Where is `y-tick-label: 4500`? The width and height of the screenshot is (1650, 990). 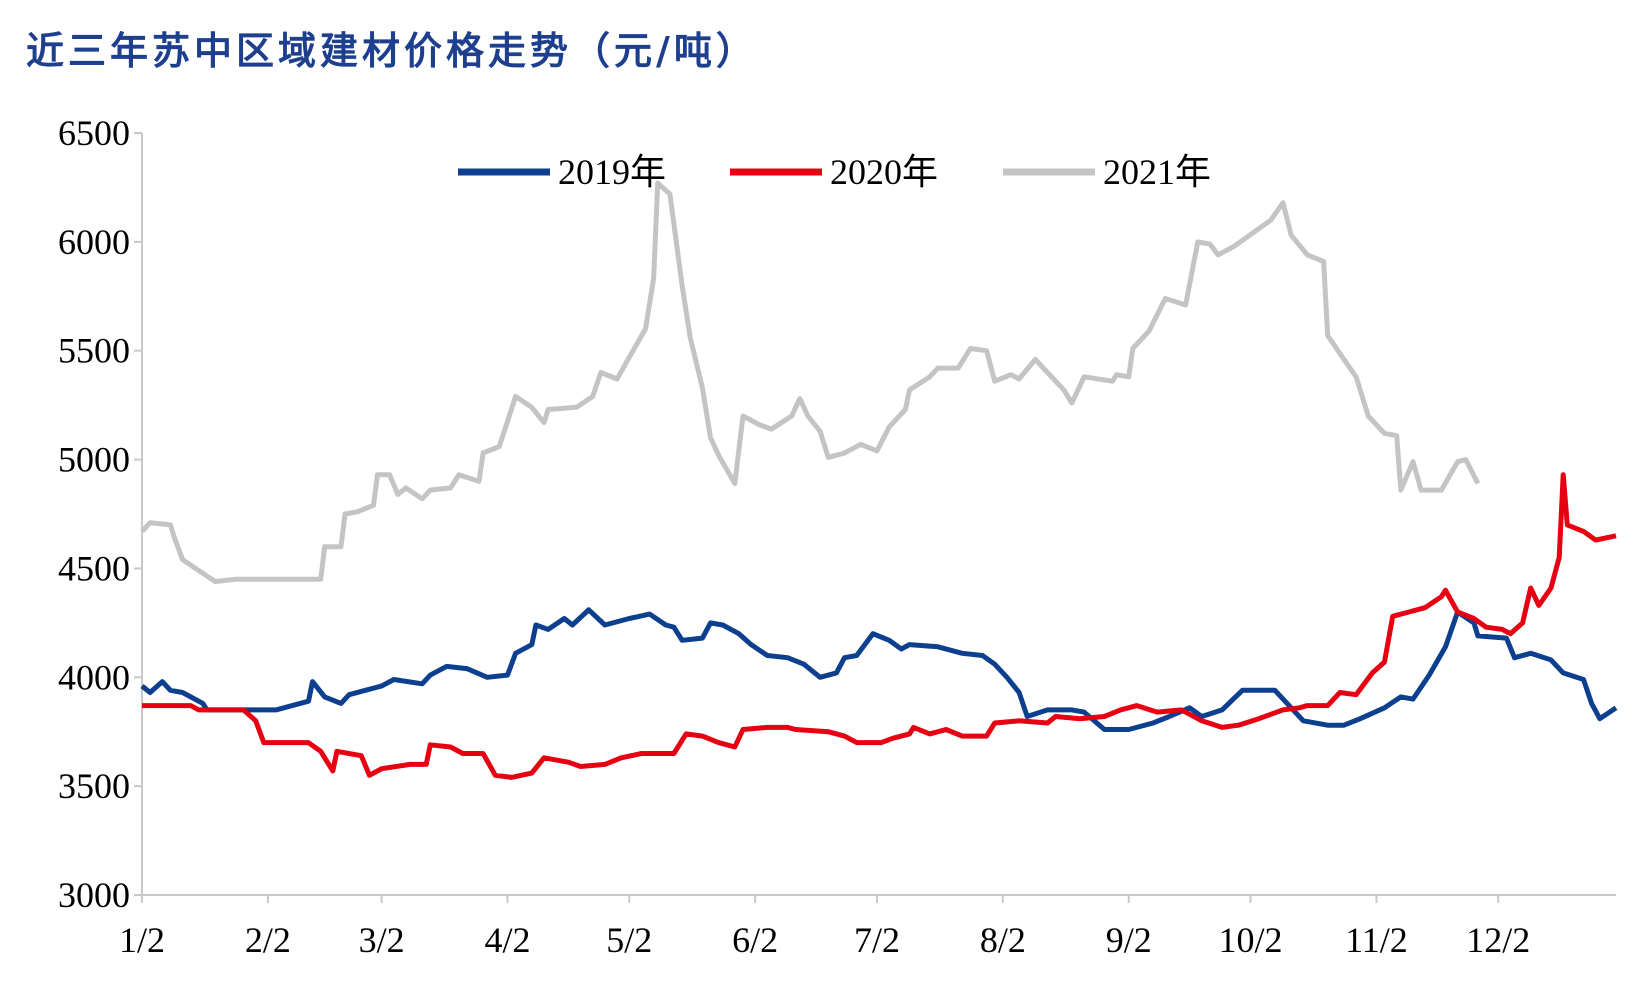 y-tick-label: 4500 is located at coordinates (94, 568).